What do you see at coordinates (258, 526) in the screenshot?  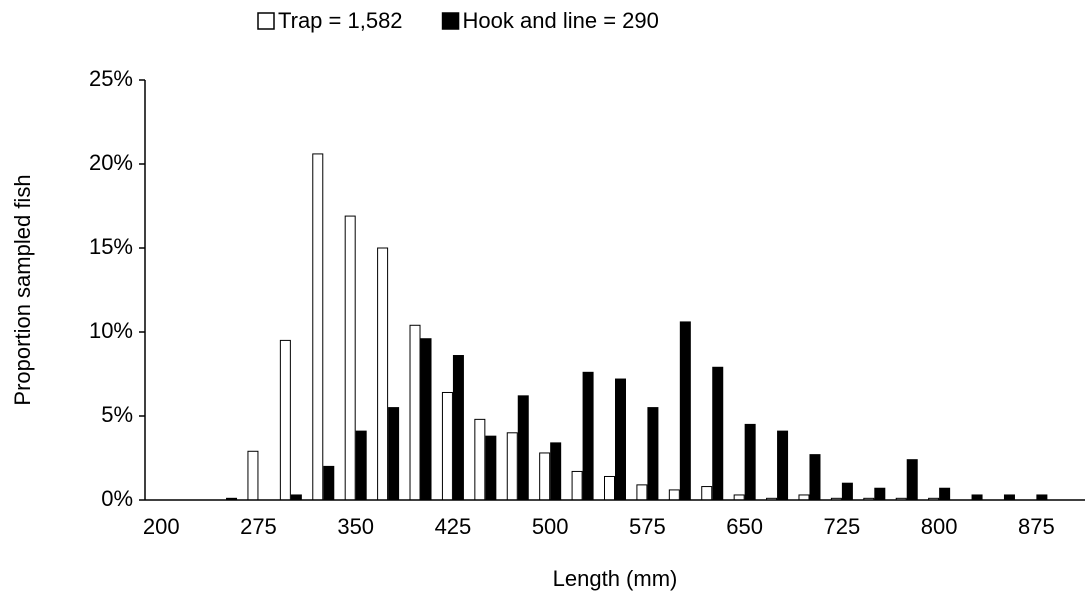 I see `x-tick-label: 275` at bounding box center [258, 526].